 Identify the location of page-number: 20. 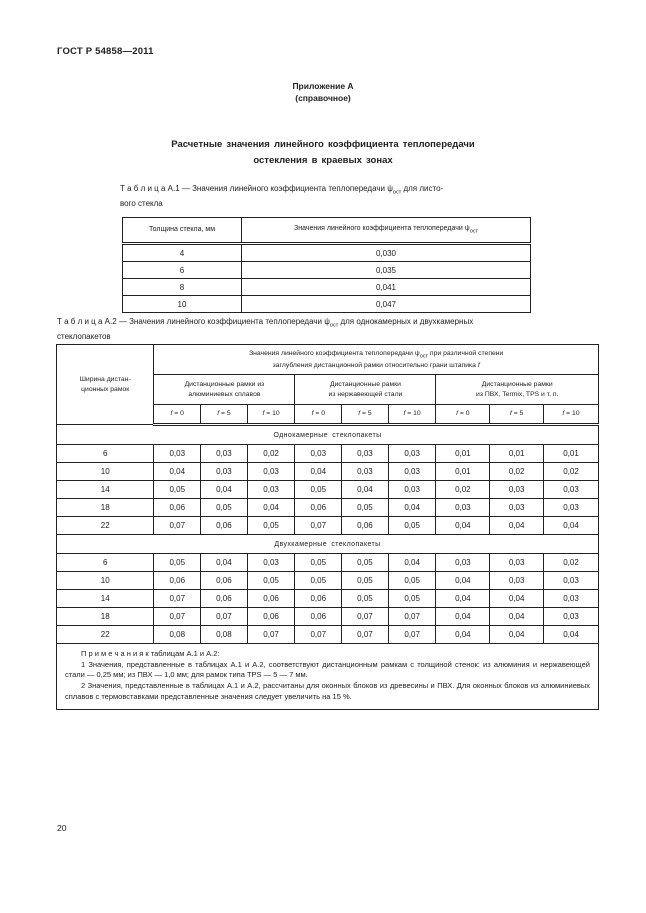
(62, 828).